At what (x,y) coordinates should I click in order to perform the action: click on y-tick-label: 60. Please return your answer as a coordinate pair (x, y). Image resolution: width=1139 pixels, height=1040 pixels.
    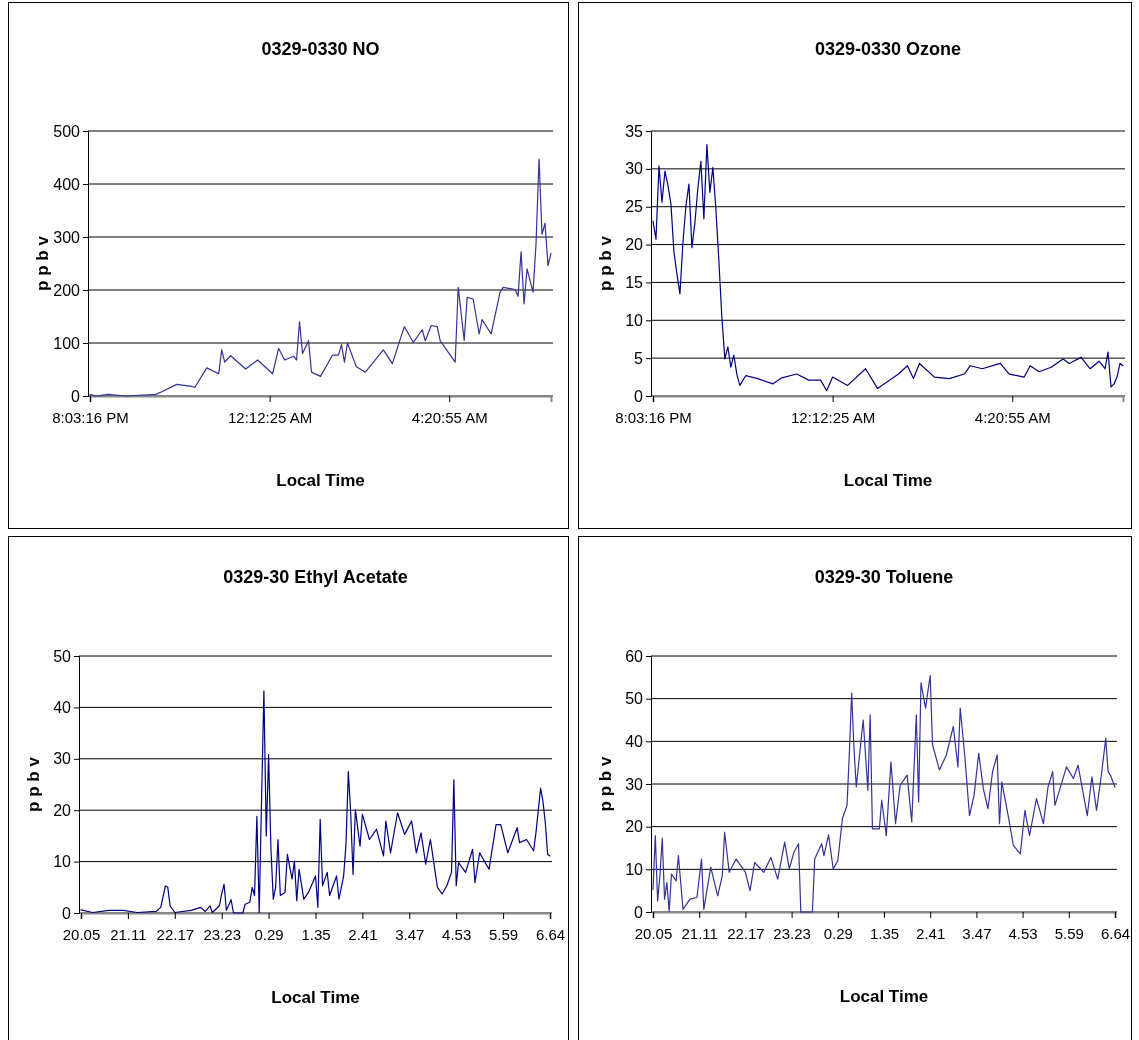
    Looking at the image, I should click on (634, 656).